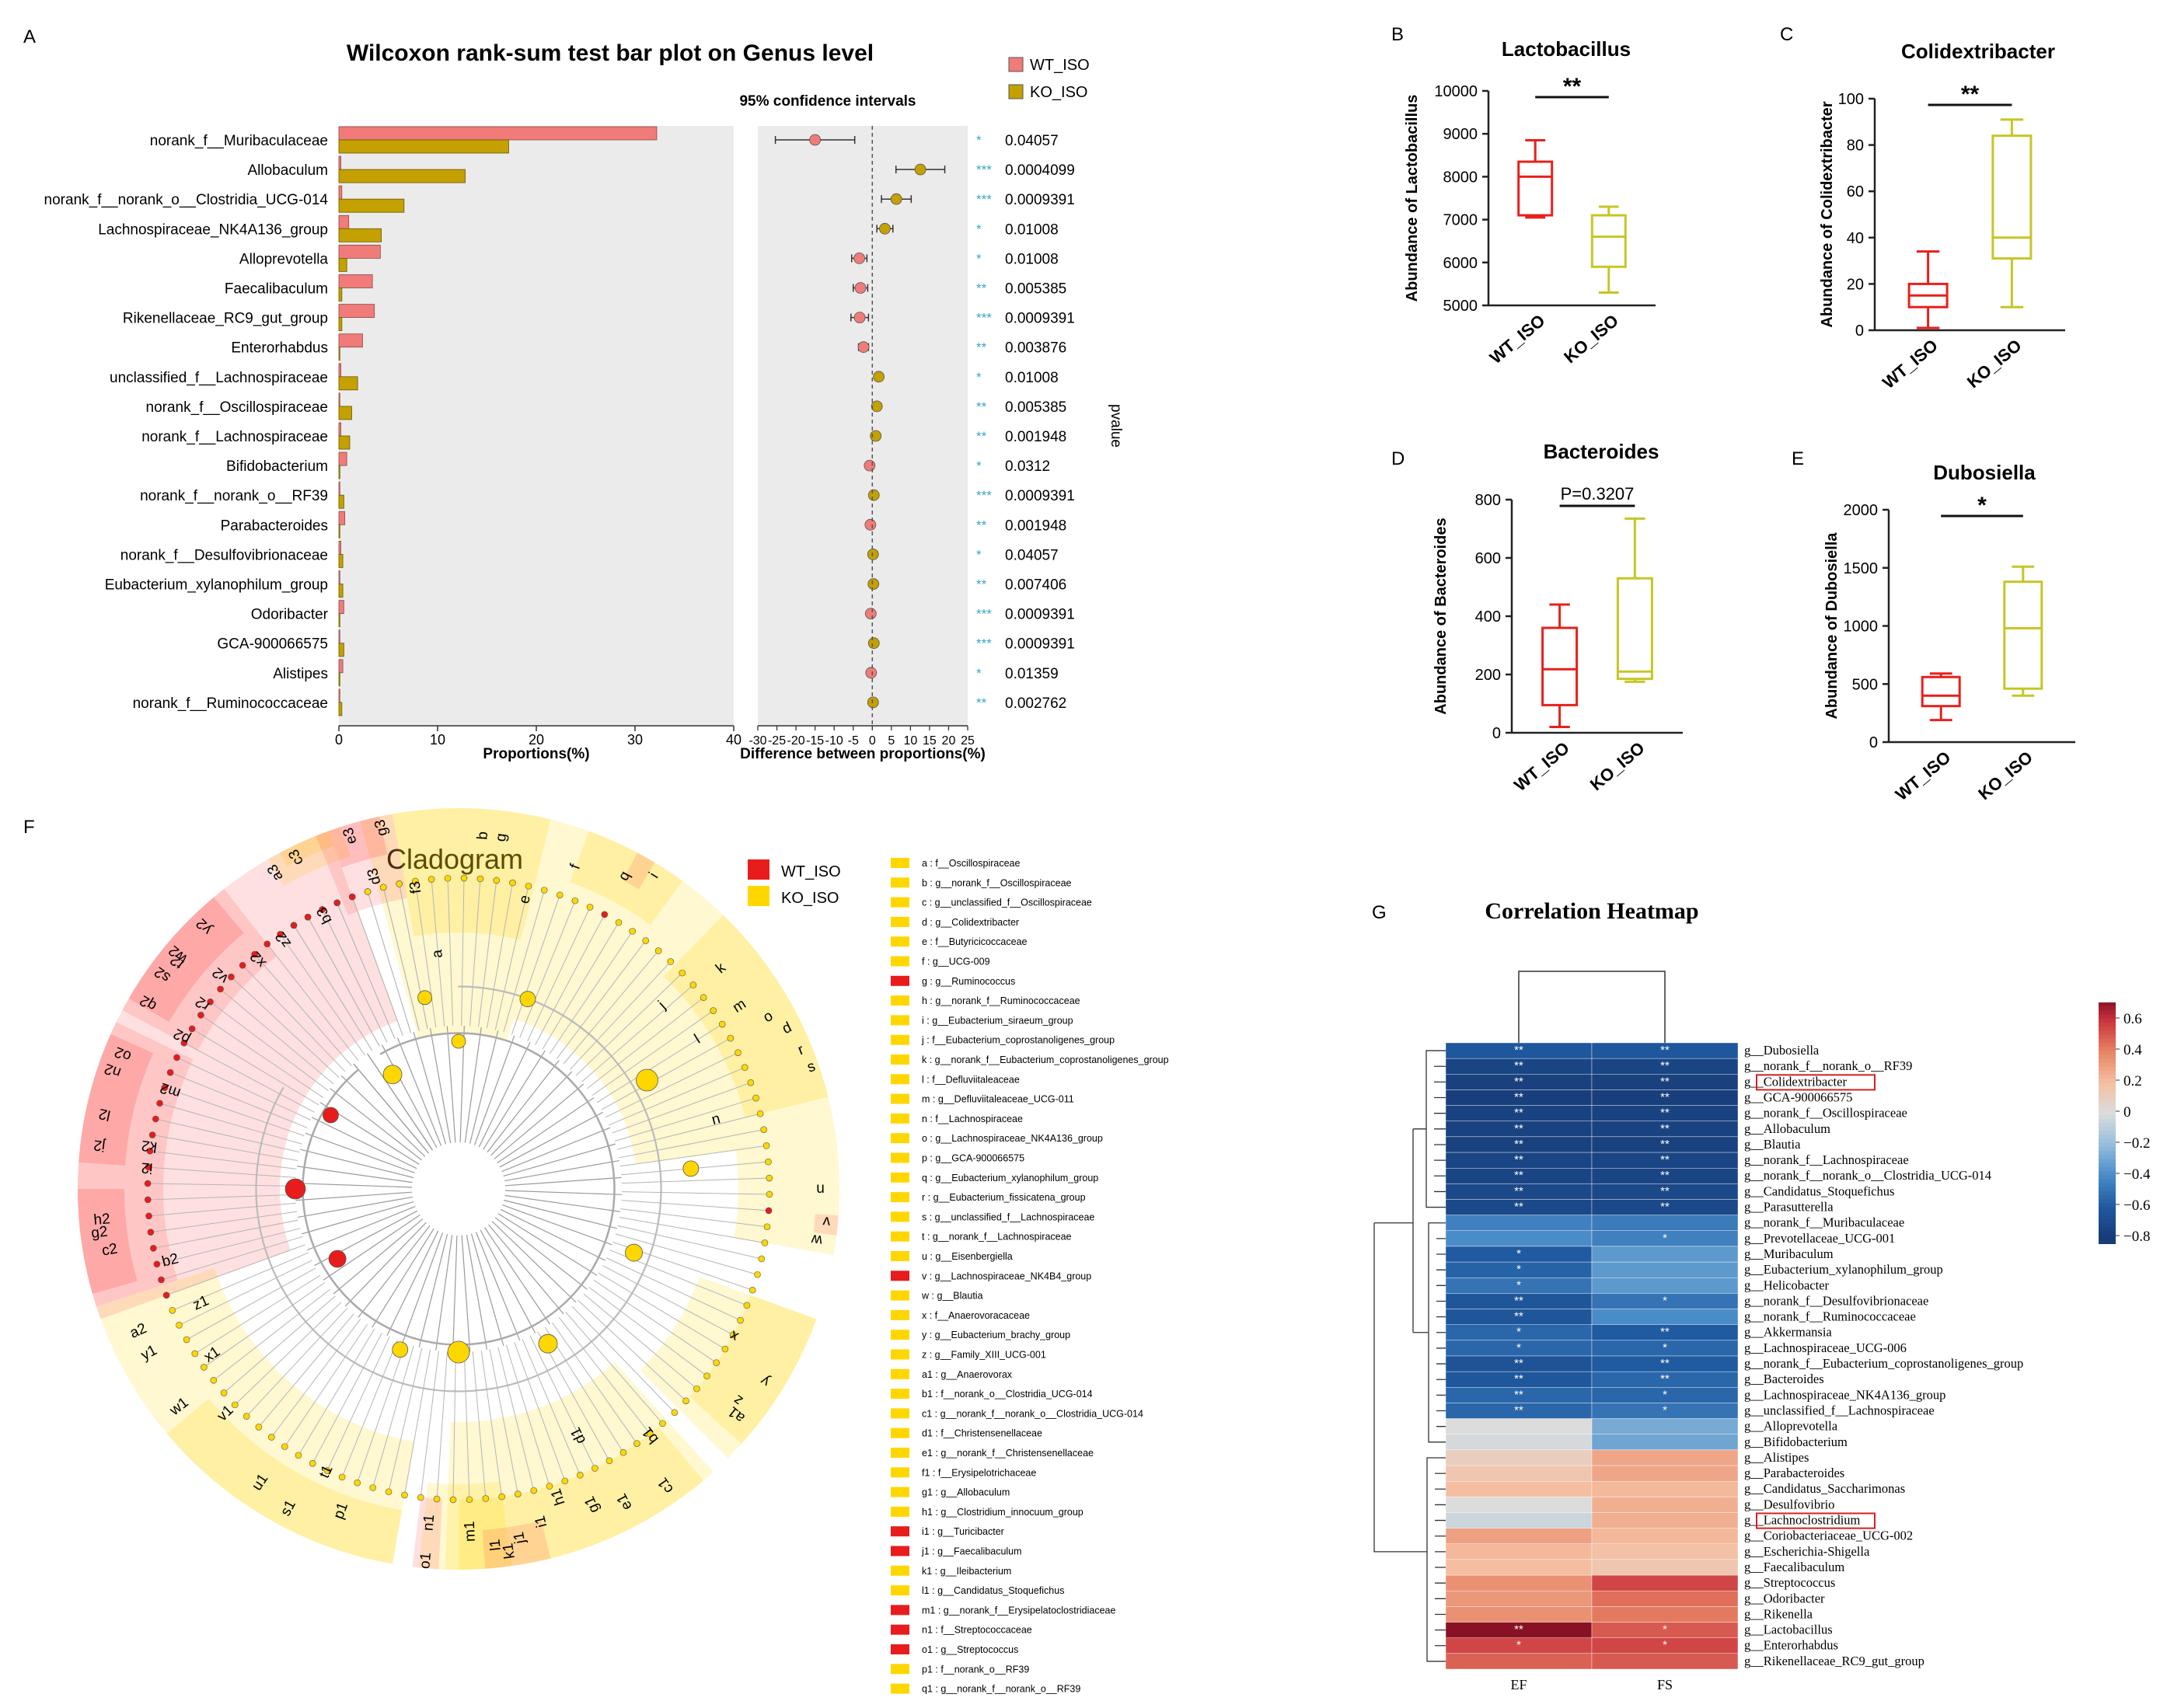 The image size is (2167, 1708). I want to click on row-dendrogram, so click(1409, 1356).